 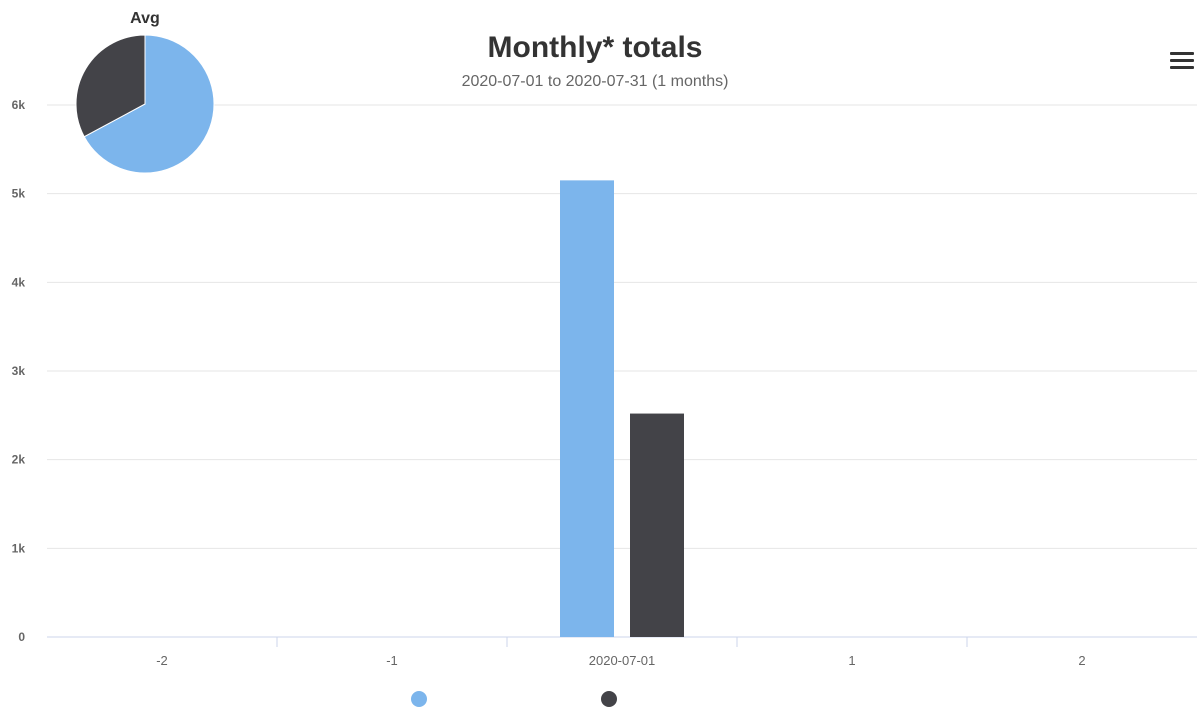 I want to click on x-tick-label: 1, so click(x=851, y=660).